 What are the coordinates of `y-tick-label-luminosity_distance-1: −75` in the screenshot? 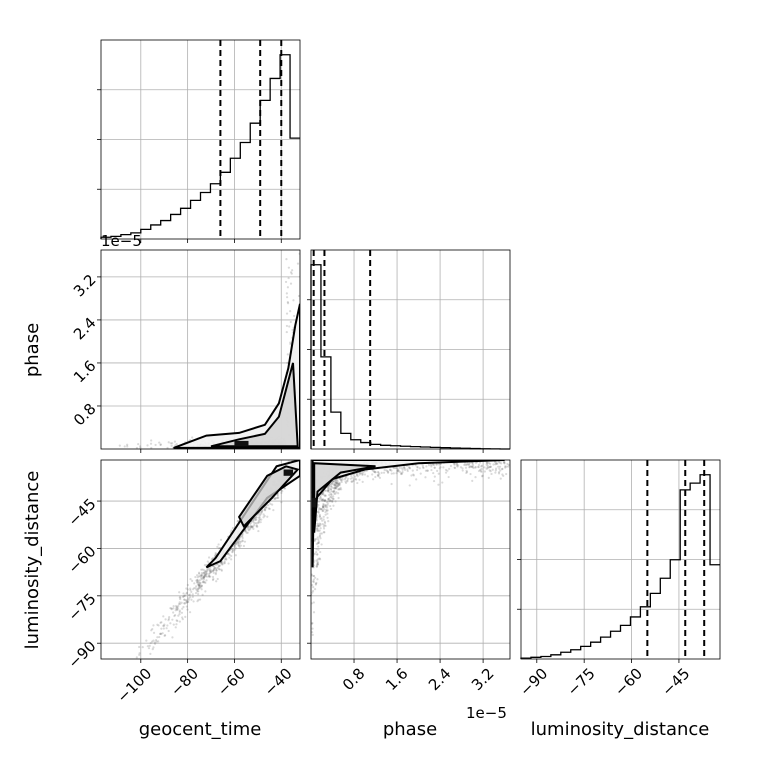 It's located at (81, 607).